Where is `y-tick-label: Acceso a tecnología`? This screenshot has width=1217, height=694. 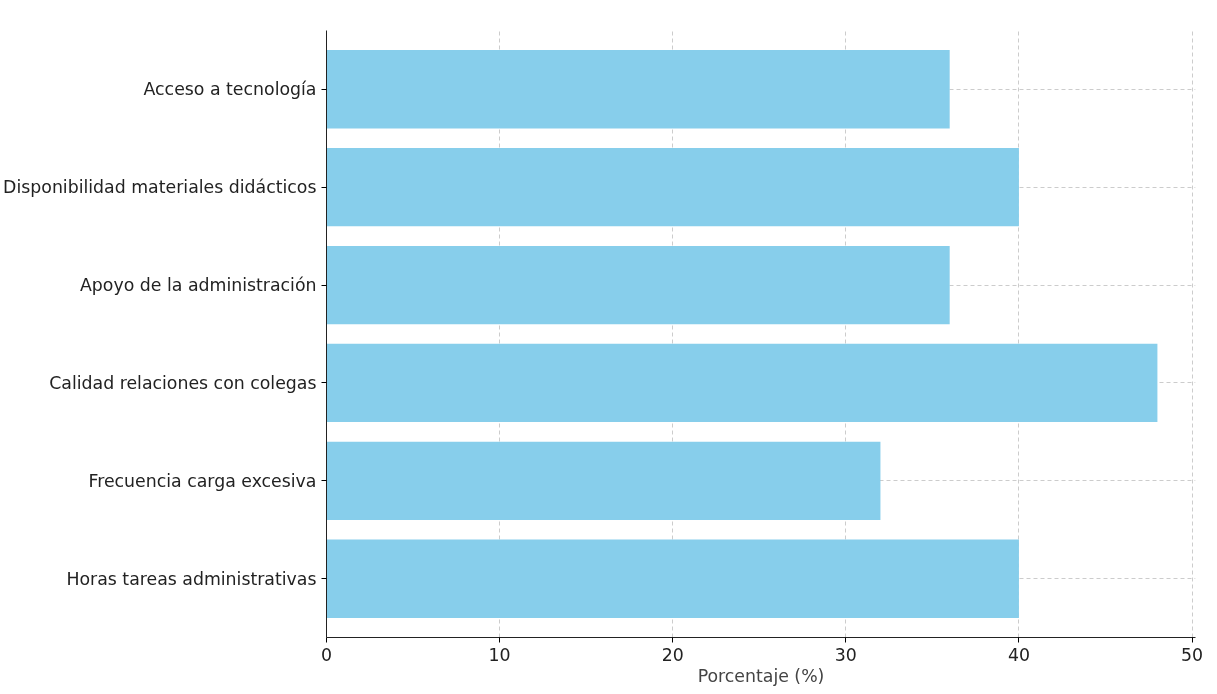 y-tick-label: Acceso a tecnología is located at coordinates (230, 89).